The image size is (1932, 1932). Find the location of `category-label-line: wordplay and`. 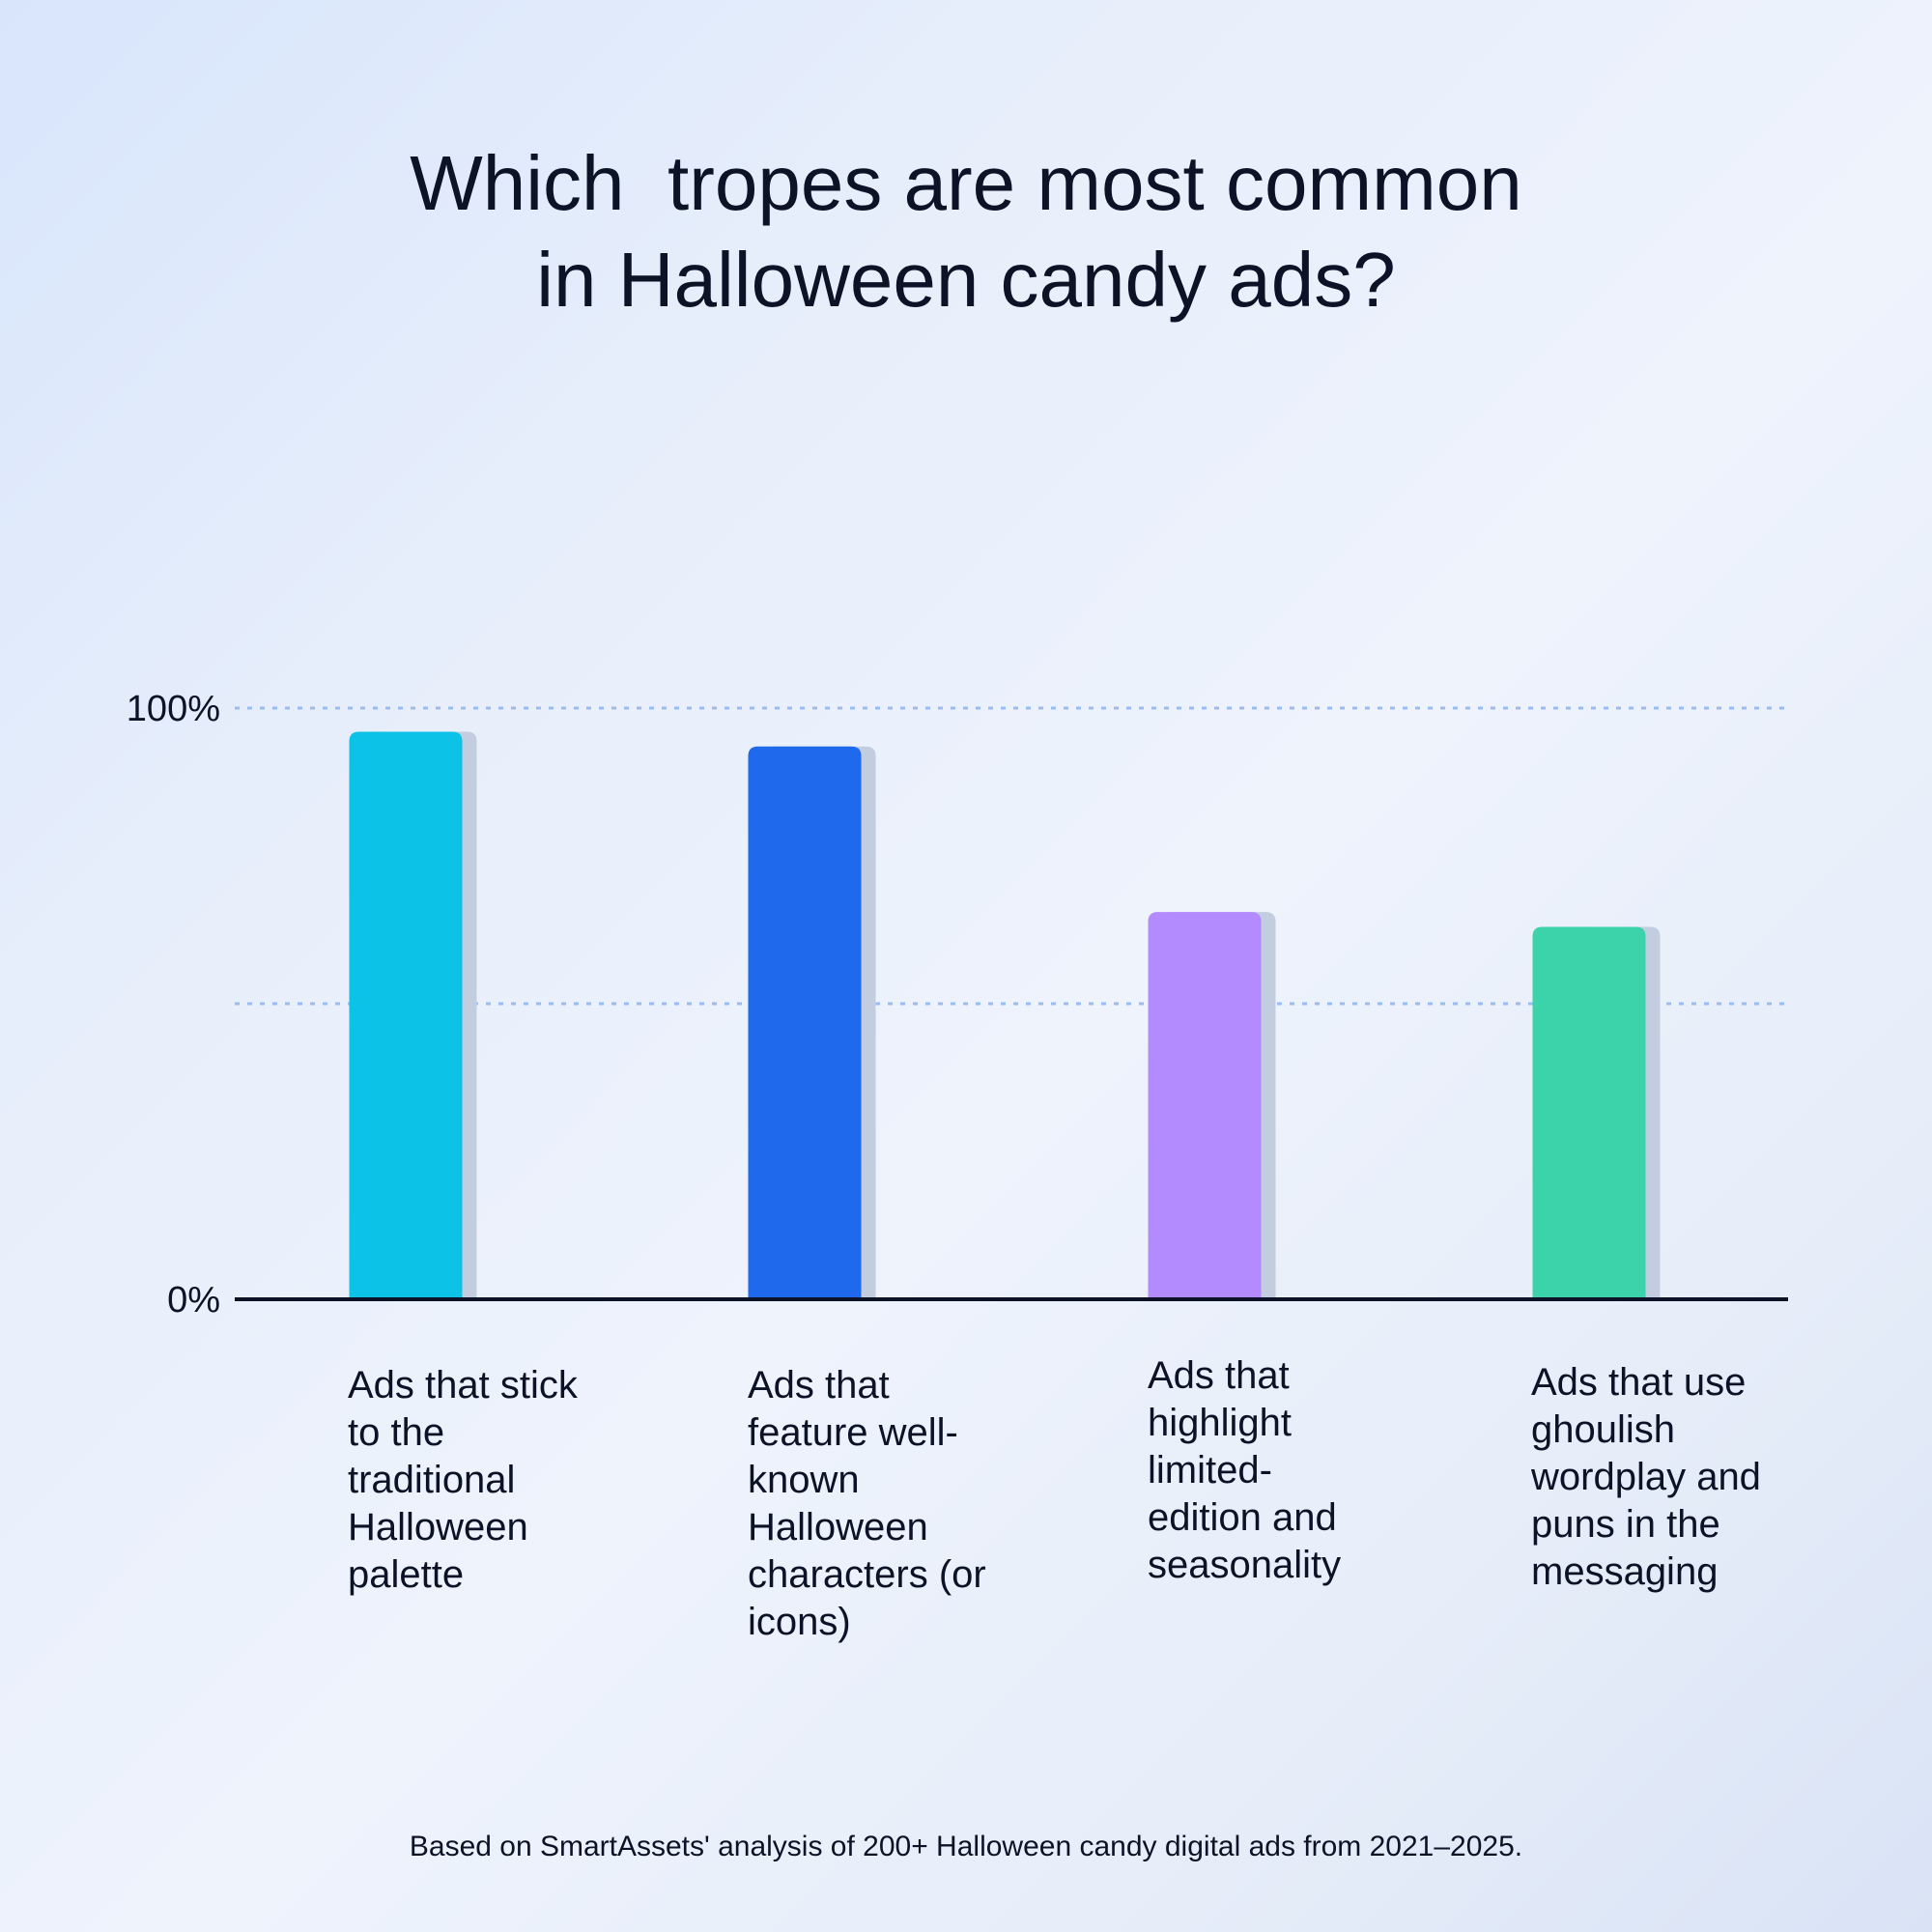

category-label-line: wordplay and is located at coordinates (1646, 1477).